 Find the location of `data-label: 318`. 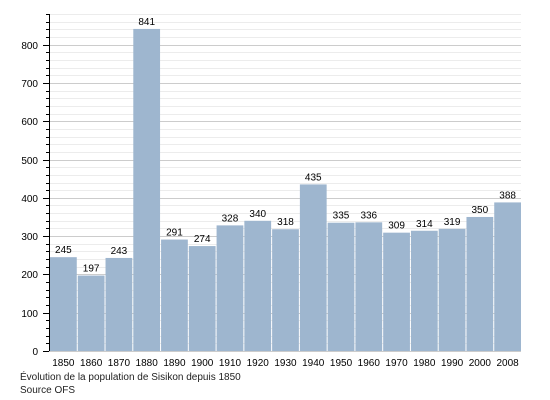

data-label: 318 is located at coordinates (285, 222).